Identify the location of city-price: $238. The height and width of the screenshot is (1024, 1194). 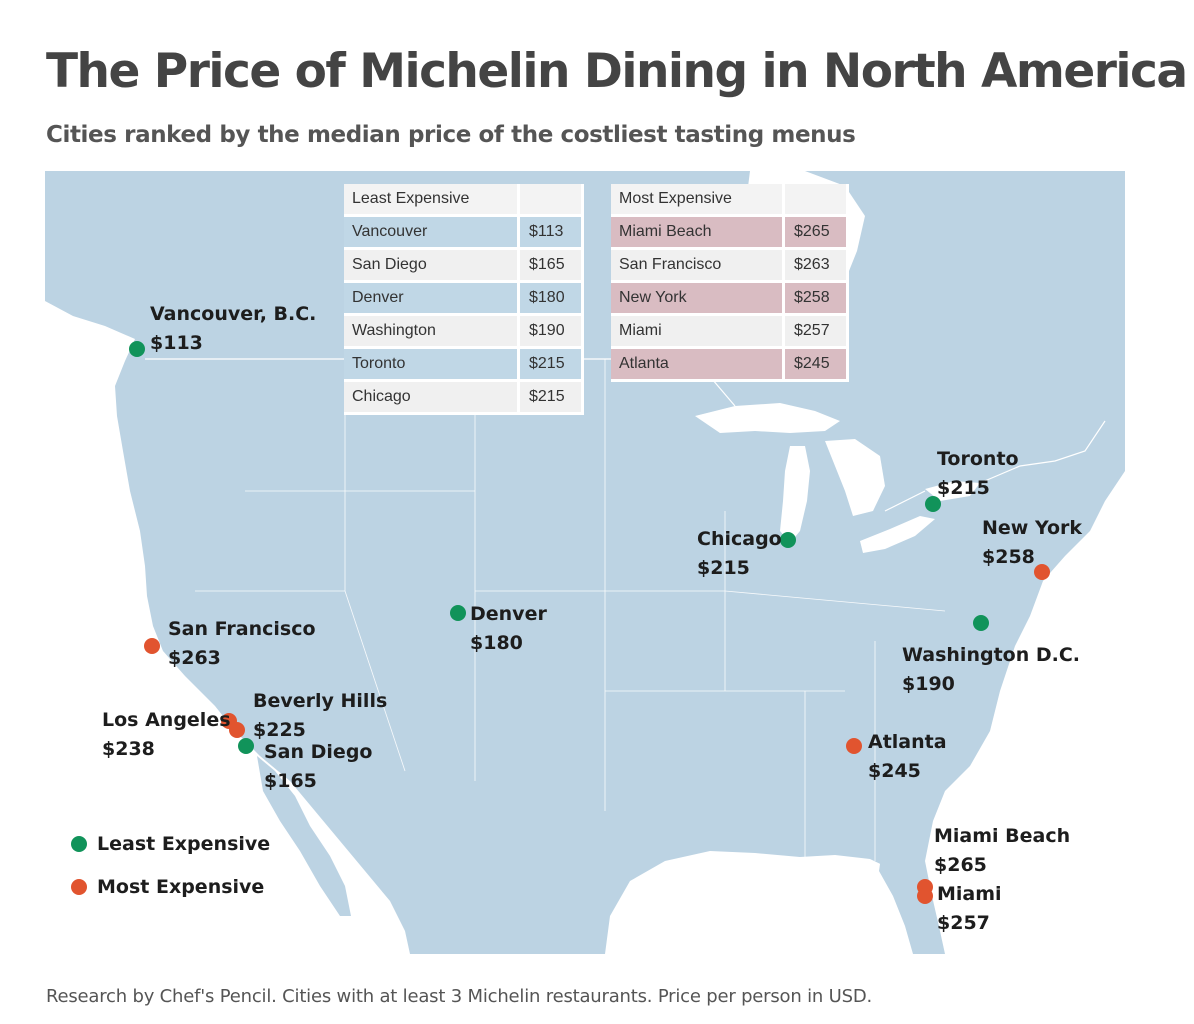
(128, 749).